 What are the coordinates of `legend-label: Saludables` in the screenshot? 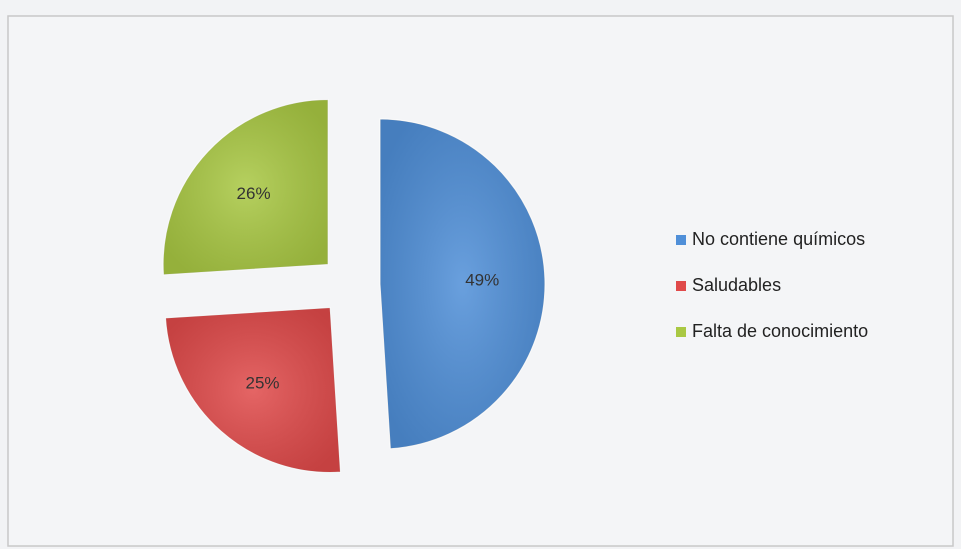 It's located at (736, 285).